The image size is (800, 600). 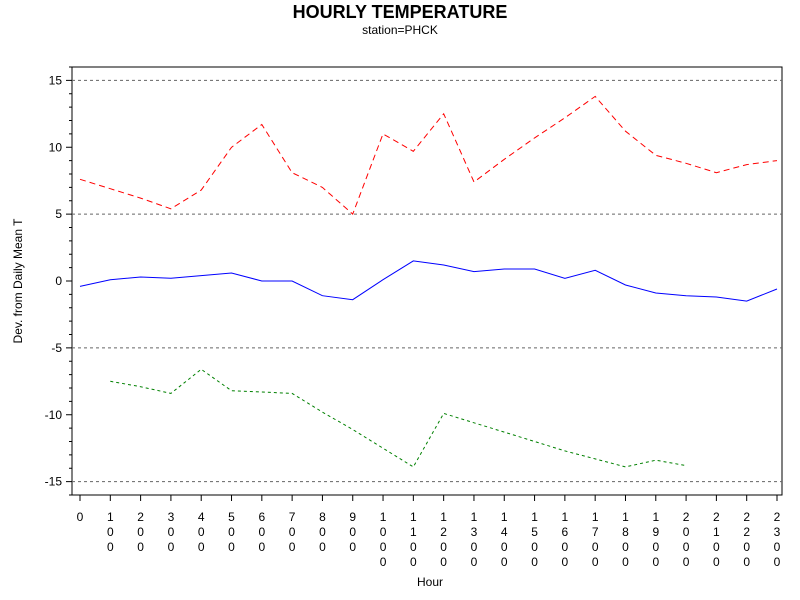 I want to click on y-tick-label: -15, so click(x=54, y=482).